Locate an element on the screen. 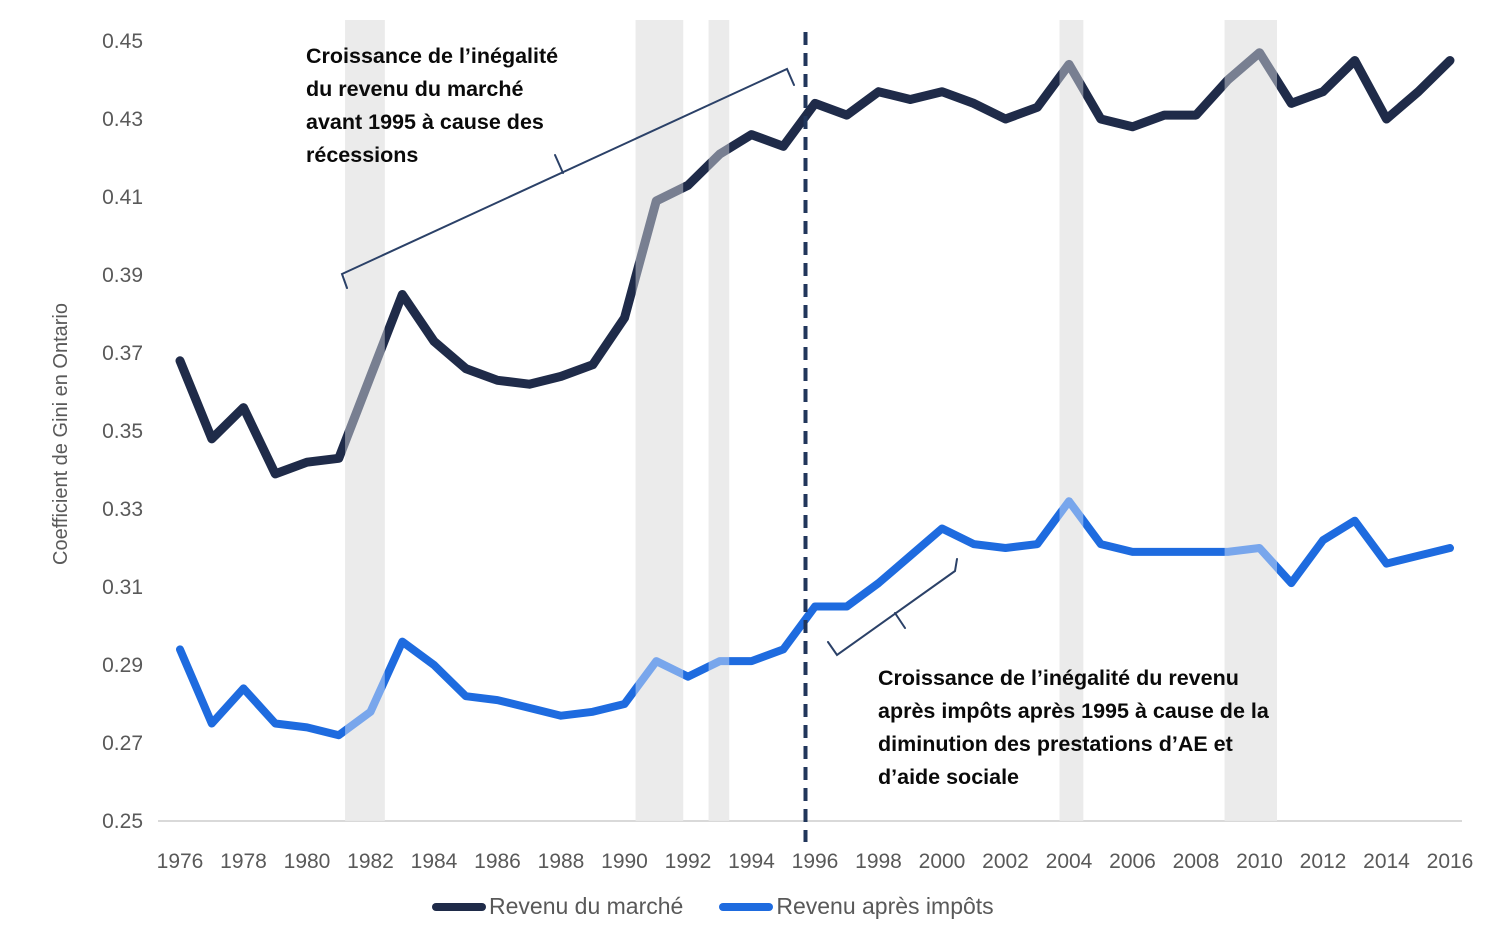  x-tick-label: 2000 is located at coordinates (942, 861).